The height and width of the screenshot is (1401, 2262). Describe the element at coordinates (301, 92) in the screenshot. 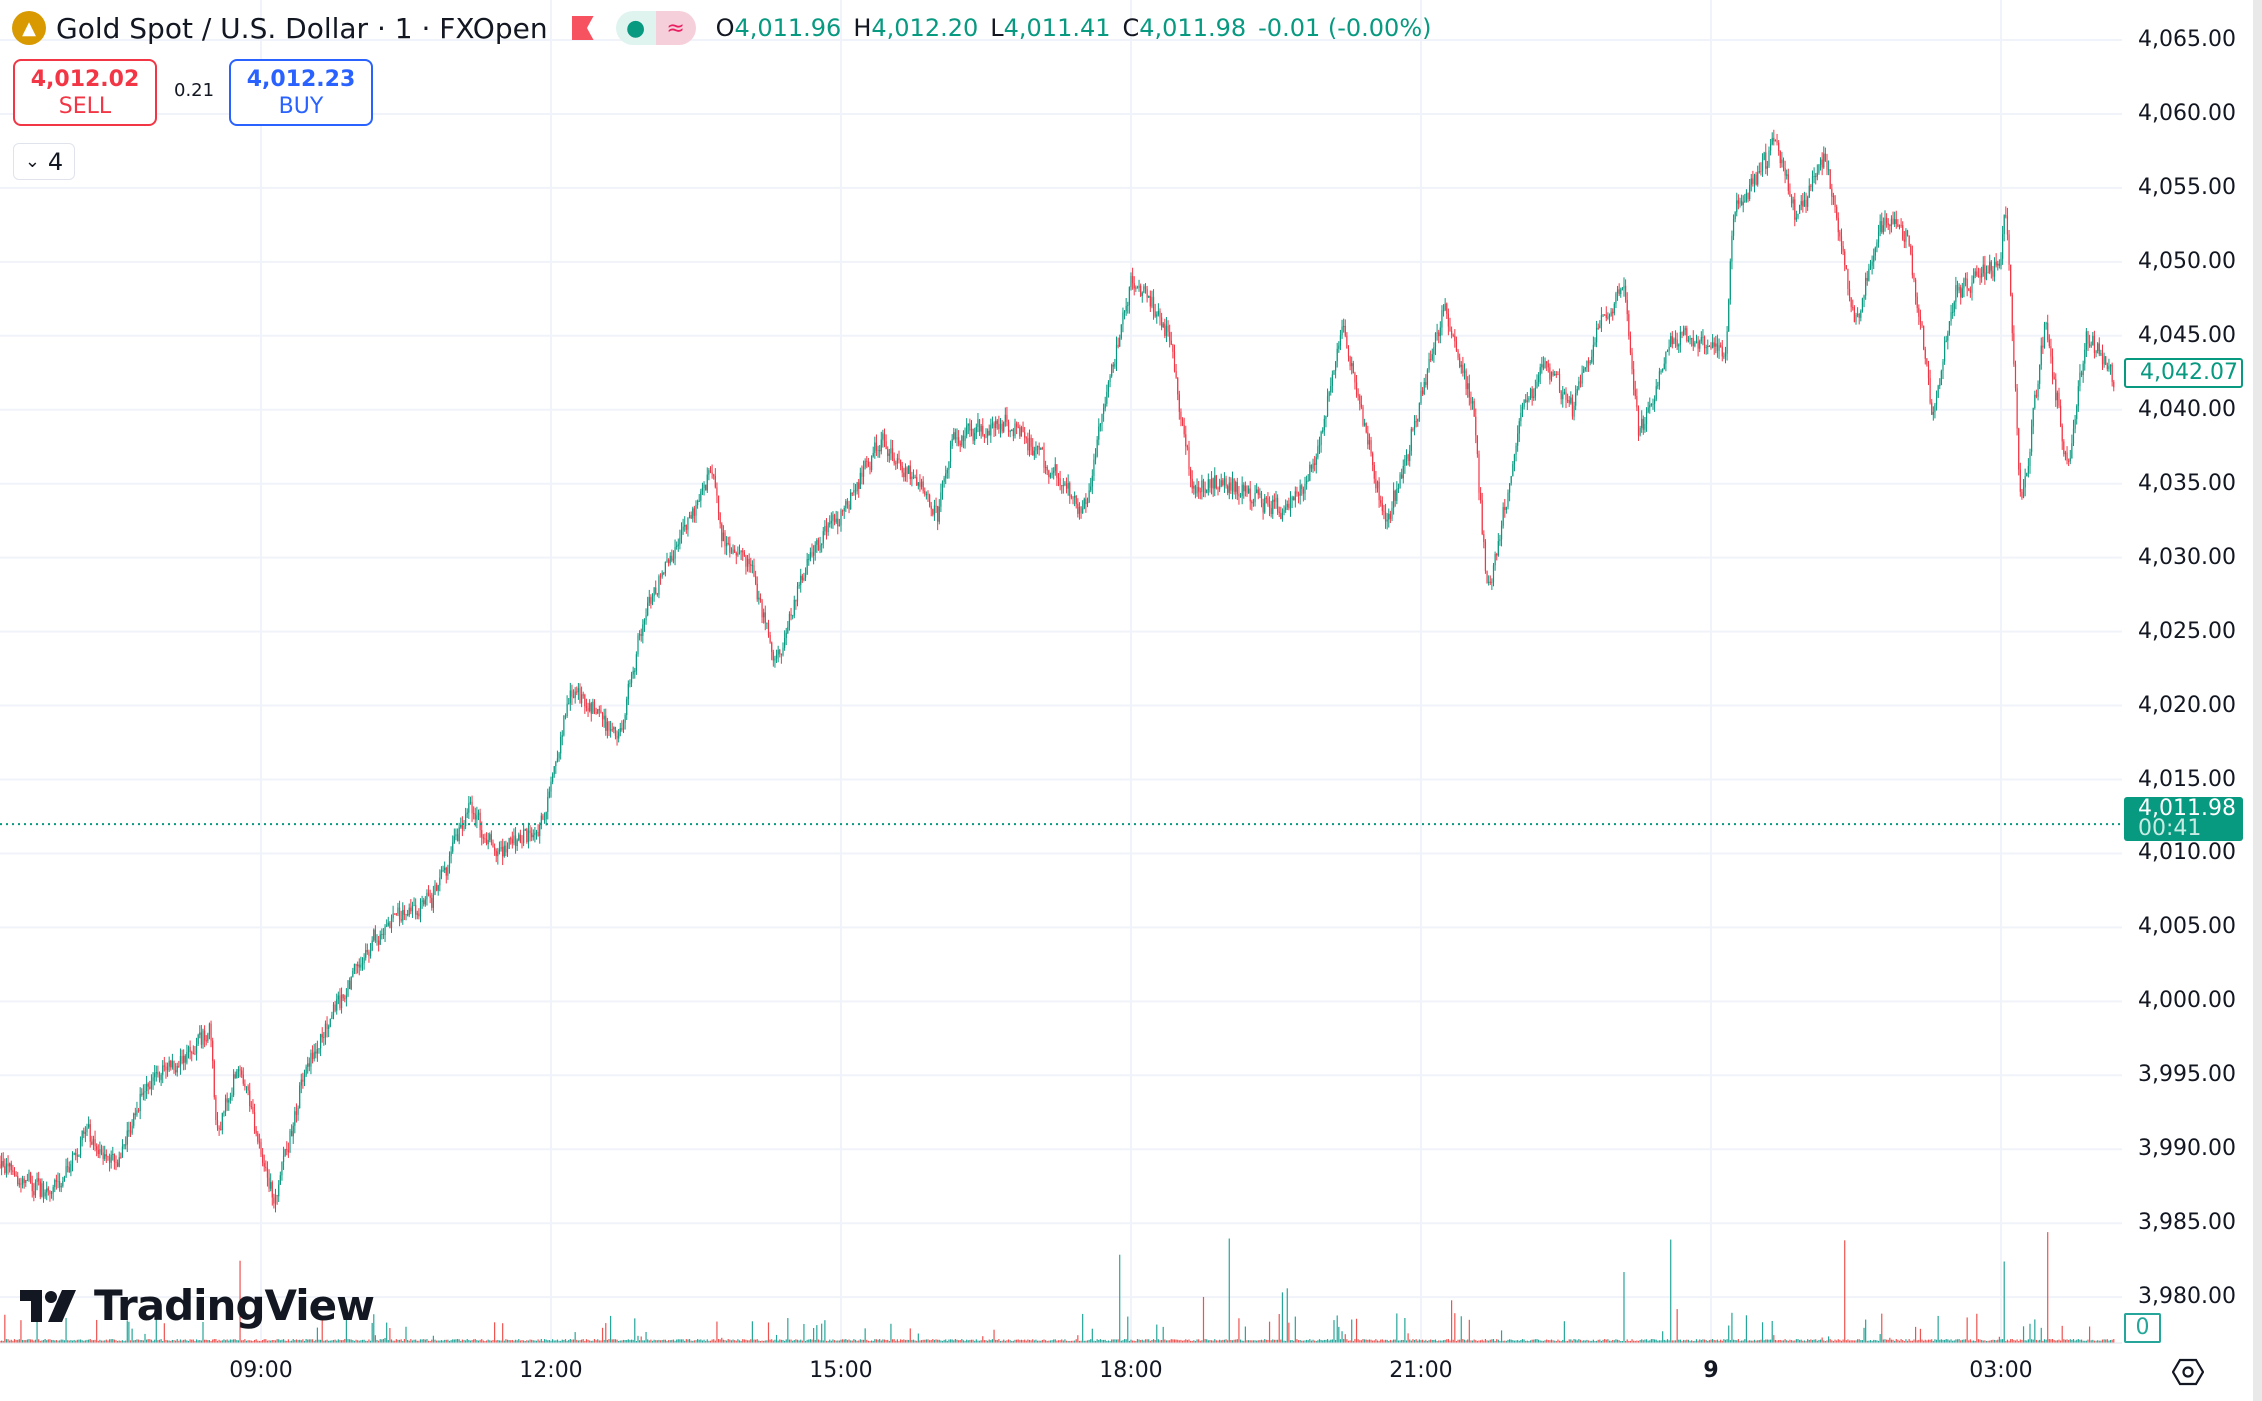

I see `buy-button: 4,012.23 BUY` at that location.